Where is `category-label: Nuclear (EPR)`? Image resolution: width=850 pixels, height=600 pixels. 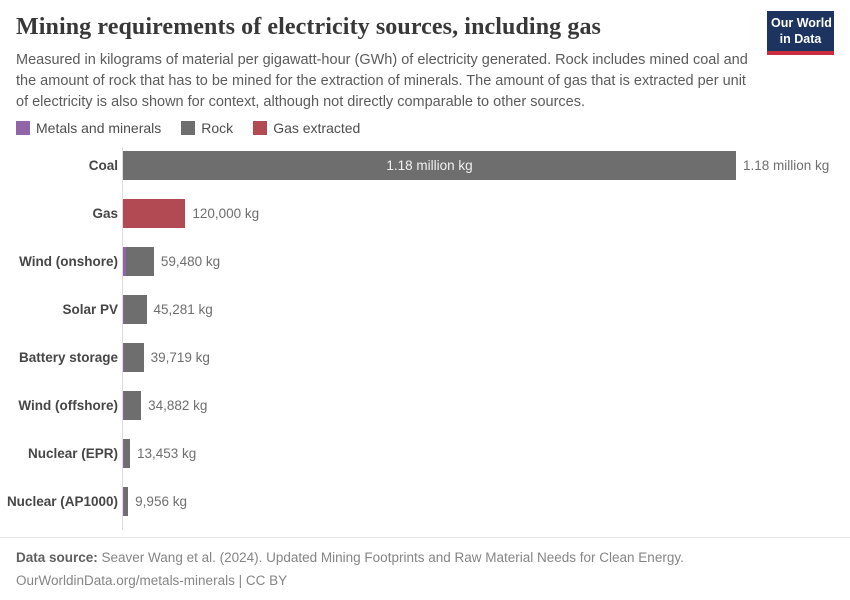 category-label: Nuclear (EPR) is located at coordinates (72, 453).